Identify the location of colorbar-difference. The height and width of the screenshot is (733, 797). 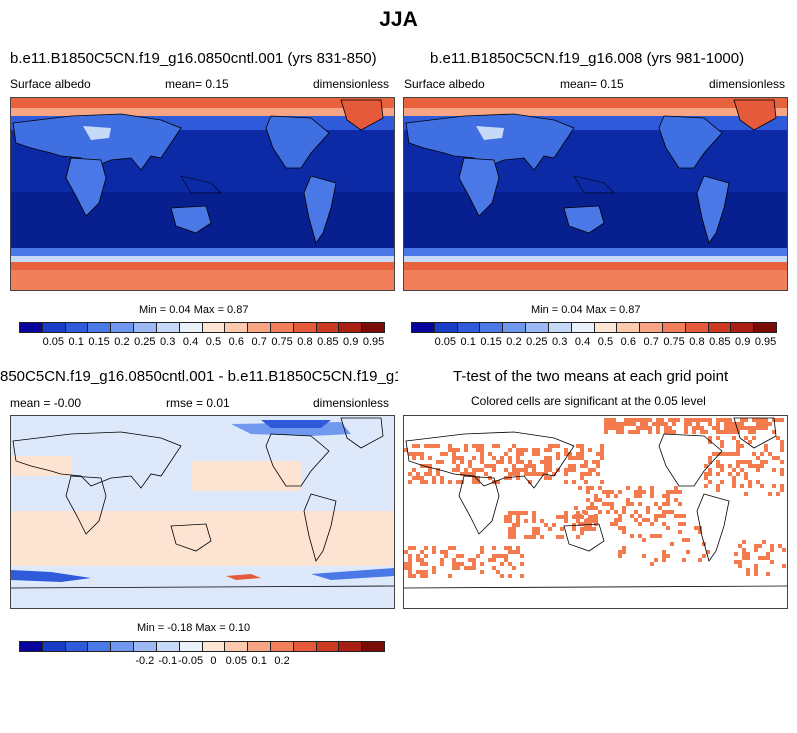
(202, 646).